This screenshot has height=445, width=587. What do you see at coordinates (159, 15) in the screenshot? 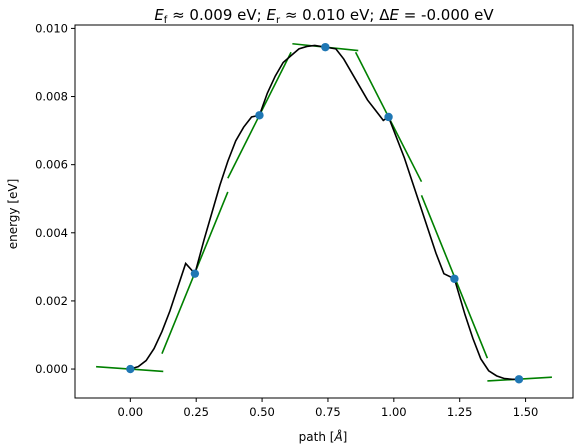
I see `title-ef-symbol: E` at bounding box center [159, 15].